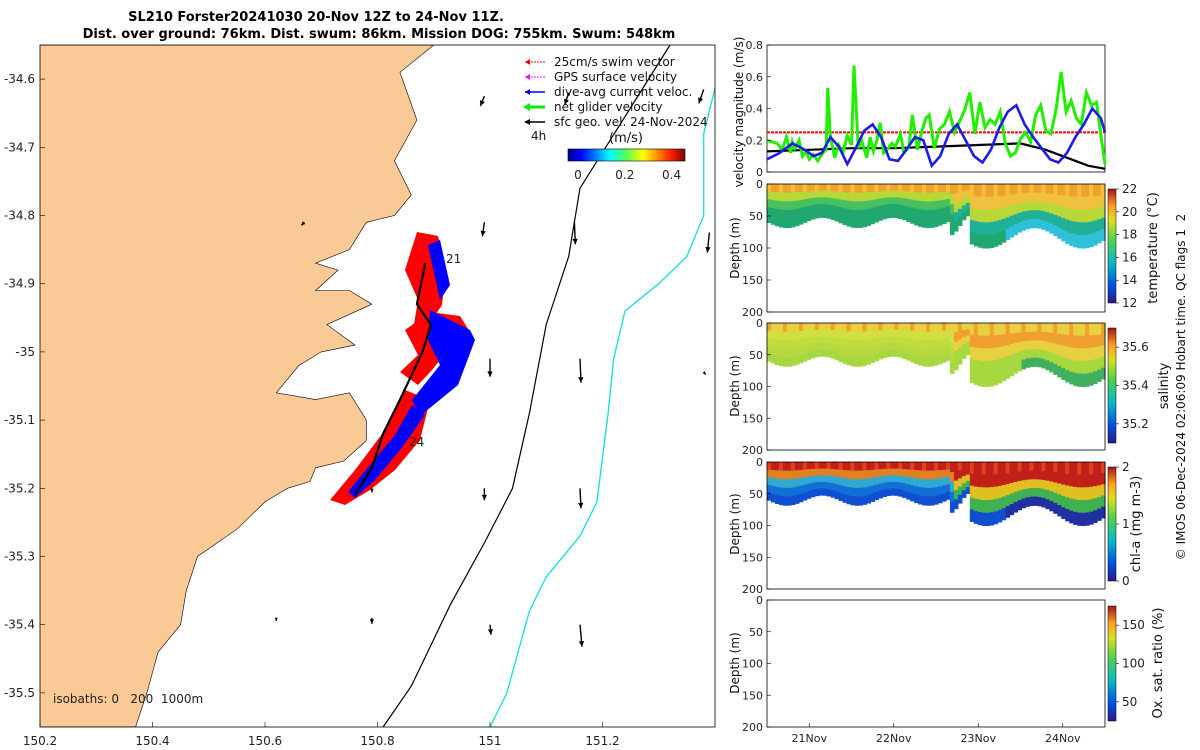 The height and width of the screenshot is (750, 1200). Describe the element at coordinates (752, 450) in the screenshot. I see `depth-tick-label: 200` at that location.